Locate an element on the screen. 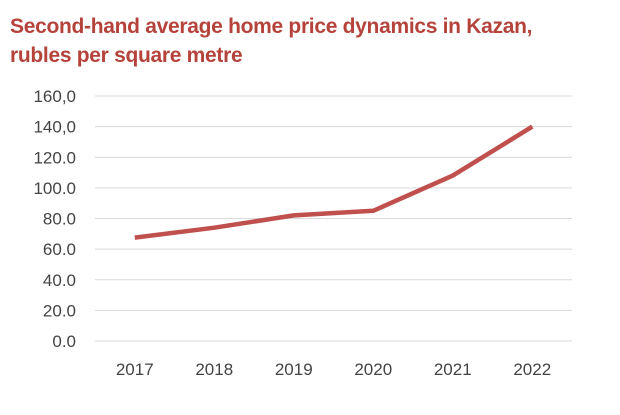 The width and height of the screenshot is (620, 415). x-tick-label: 2018 is located at coordinates (214, 369).